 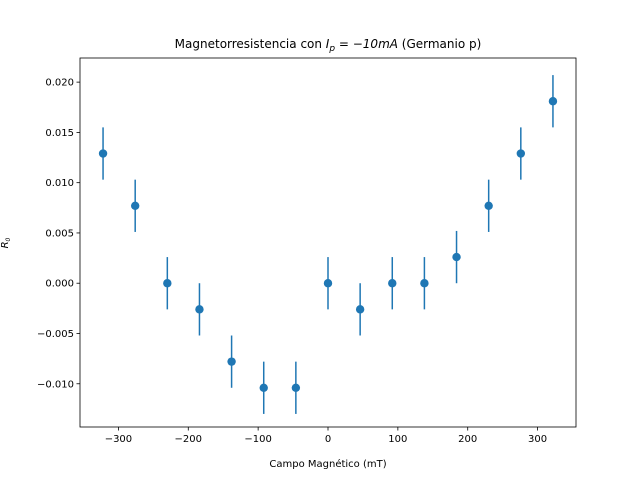 What do you see at coordinates (328, 439) in the screenshot?
I see `x-tick-label-3: 0` at bounding box center [328, 439].